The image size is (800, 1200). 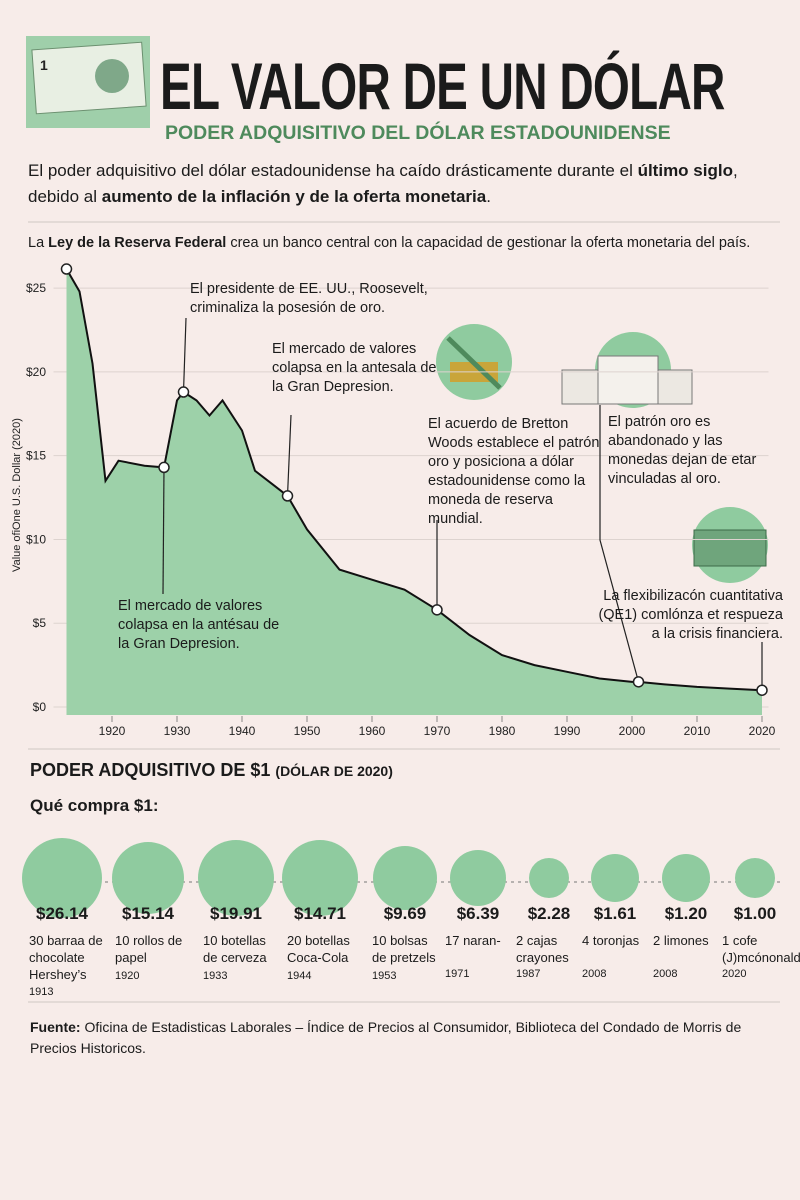 What do you see at coordinates (36, 288) in the screenshot?
I see `y-tick-label: $25` at bounding box center [36, 288].